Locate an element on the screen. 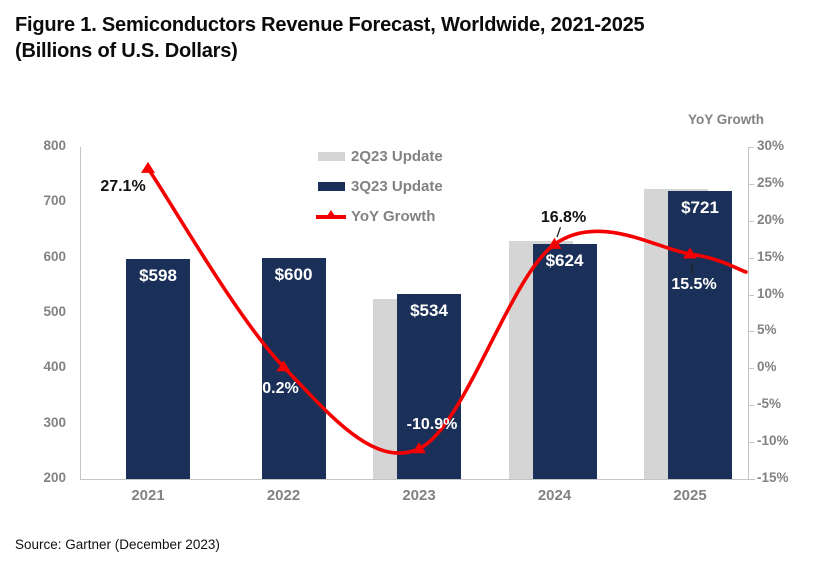 The width and height of the screenshot is (814, 581). yoy-value-label: 27.1% is located at coordinates (123, 187).